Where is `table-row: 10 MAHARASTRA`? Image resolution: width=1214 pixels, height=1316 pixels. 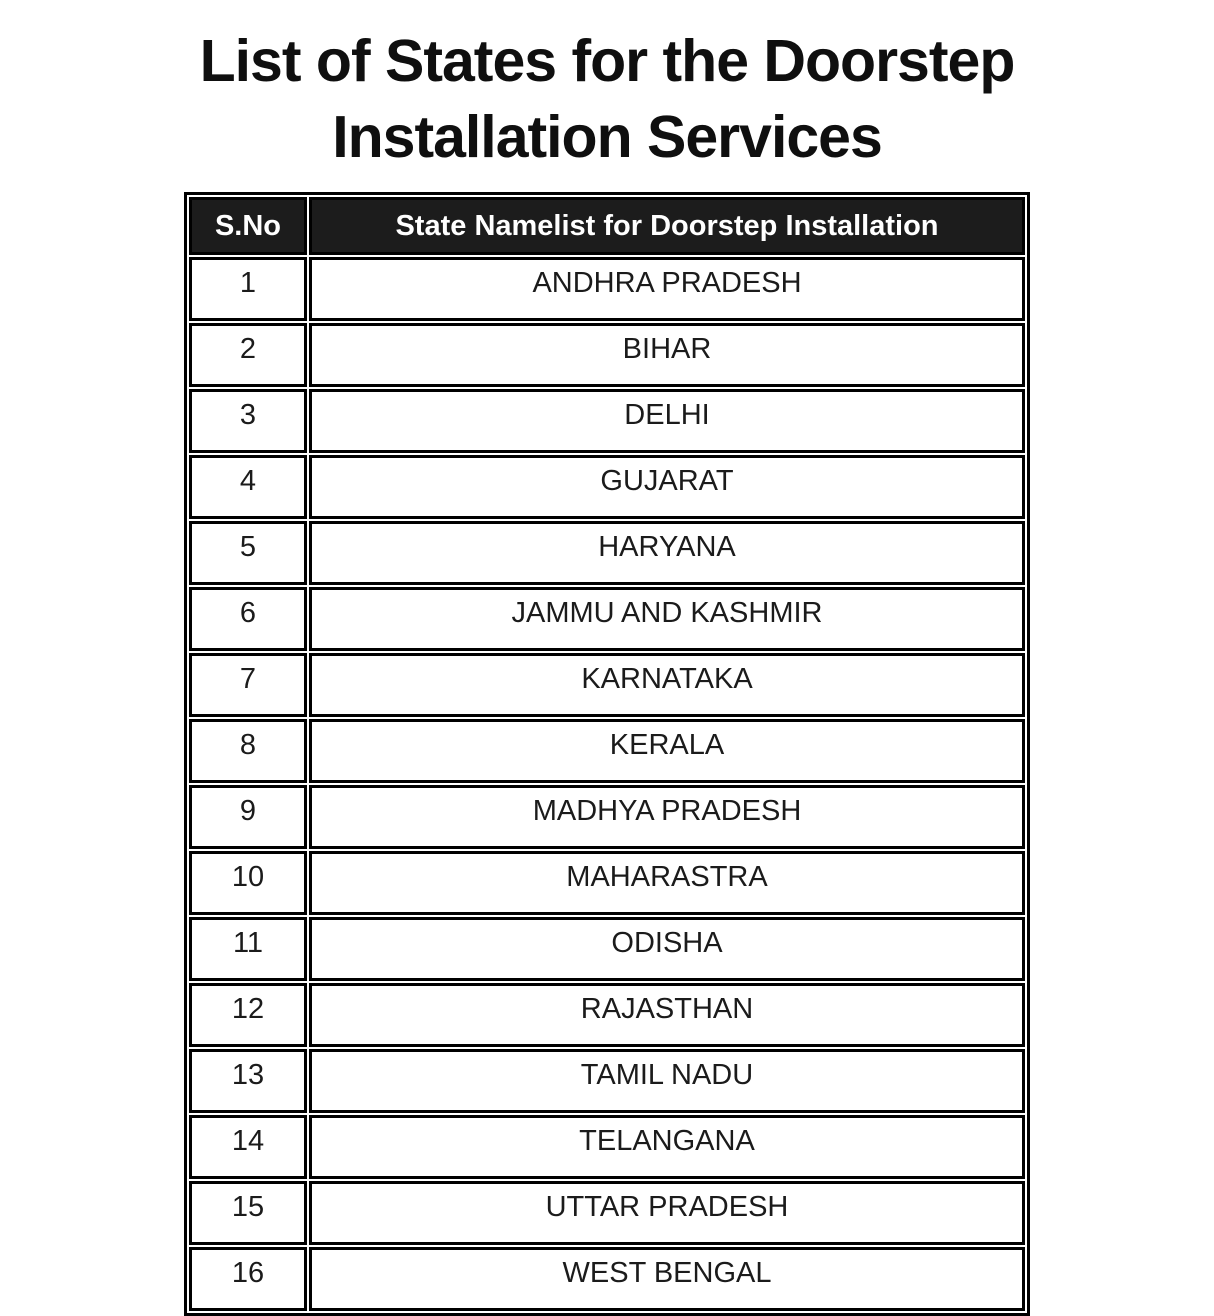
table-row: 10 MAHARASTRA is located at coordinates (607, 883).